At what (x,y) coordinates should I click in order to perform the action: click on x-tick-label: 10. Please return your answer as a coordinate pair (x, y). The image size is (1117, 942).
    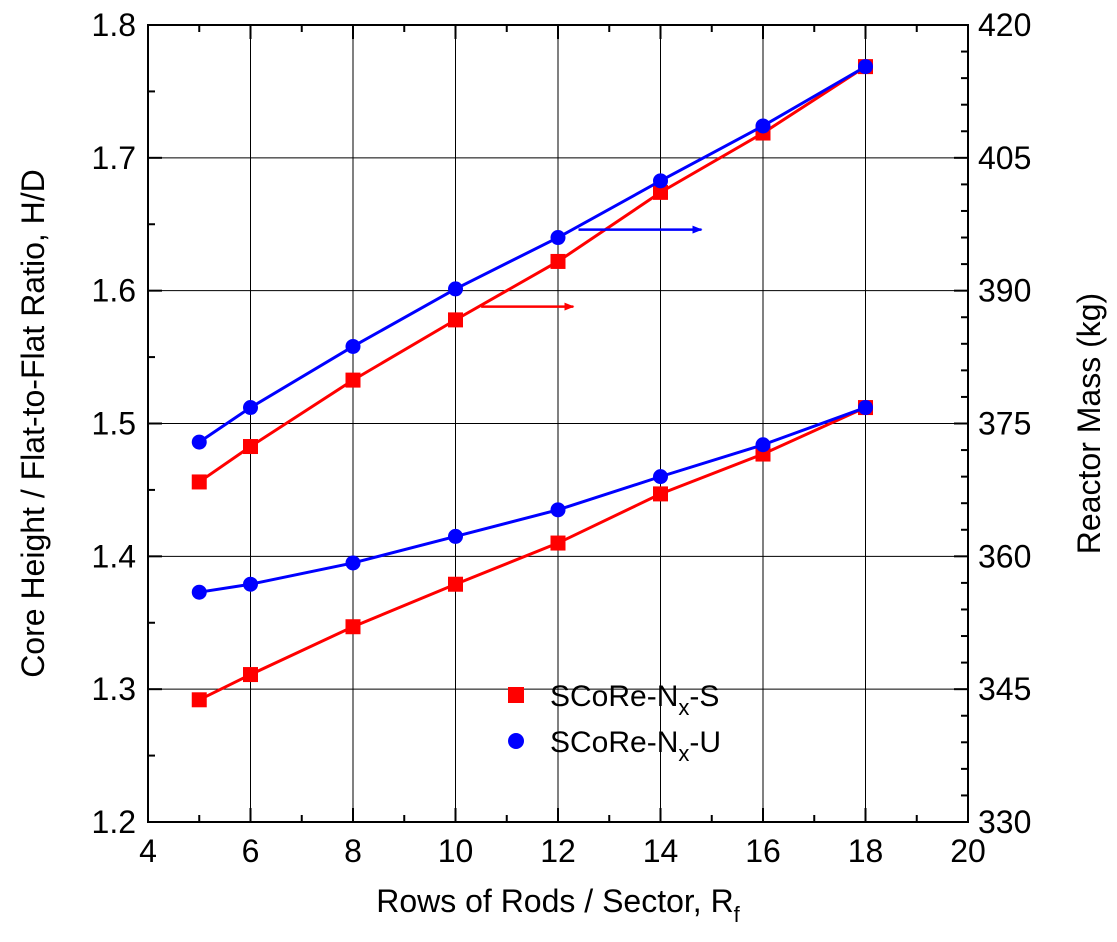
    Looking at the image, I should click on (456, 851).